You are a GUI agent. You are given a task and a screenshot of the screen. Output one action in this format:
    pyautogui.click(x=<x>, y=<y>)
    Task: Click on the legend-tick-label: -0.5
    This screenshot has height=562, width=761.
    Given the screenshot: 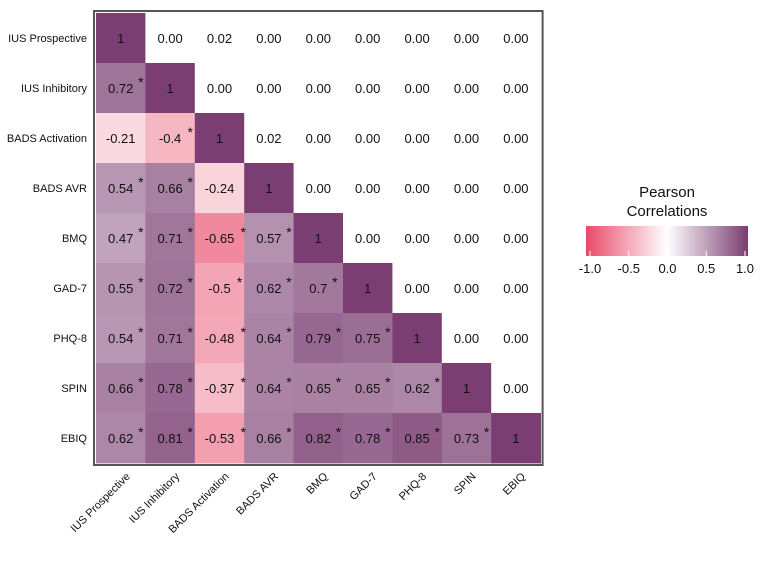 What is the action you would take?
    pyautogui.click(x=629, y=268)
    